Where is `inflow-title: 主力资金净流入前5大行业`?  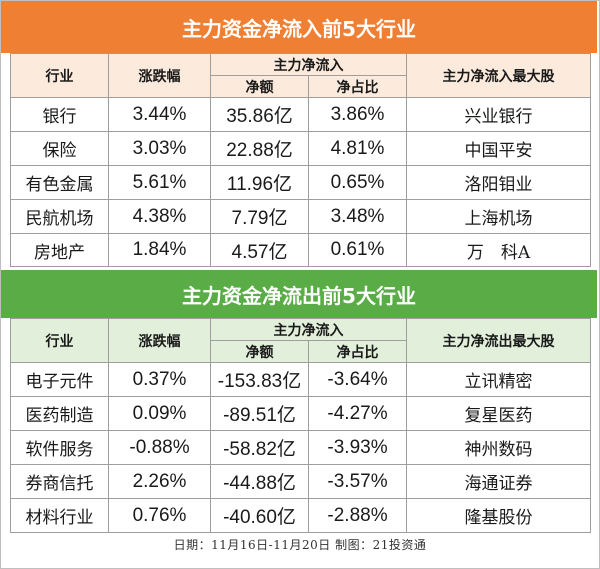
inflow-title: 主力资金净流入前5大行业 is located at coordinates (299, 28).